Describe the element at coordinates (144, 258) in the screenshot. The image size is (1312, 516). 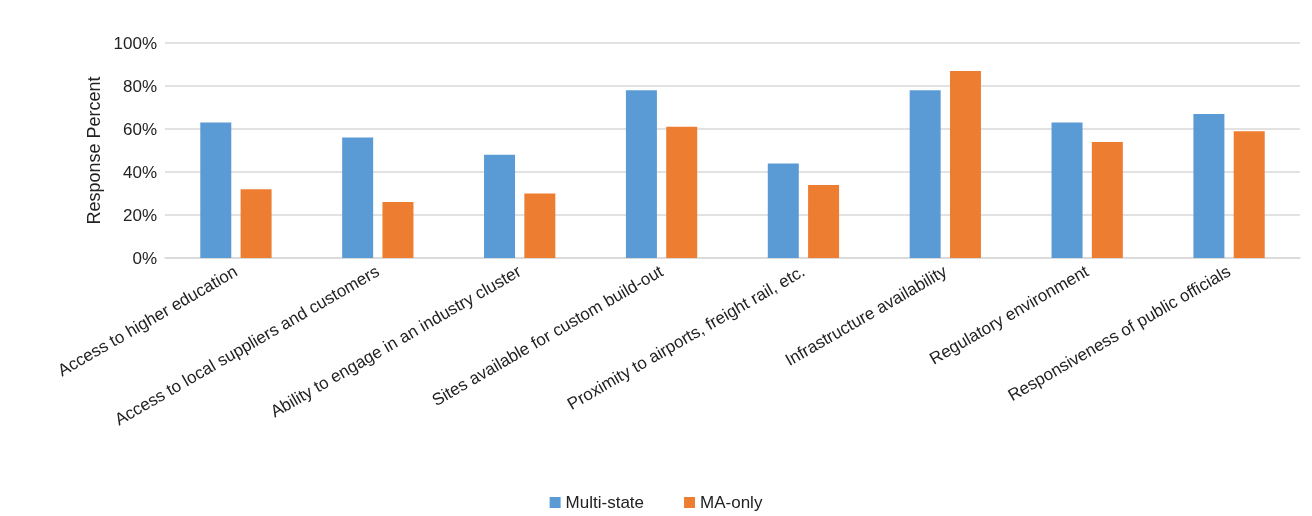
I see `y-tick-label: 0%` at that location.